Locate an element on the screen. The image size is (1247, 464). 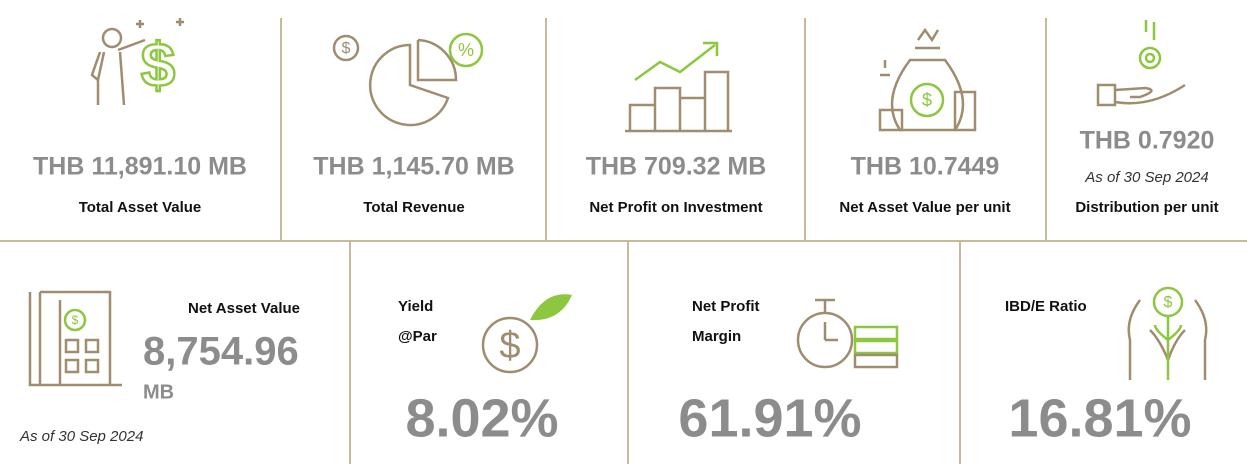
metric-label: Yield is located at coordinates (415, 306).